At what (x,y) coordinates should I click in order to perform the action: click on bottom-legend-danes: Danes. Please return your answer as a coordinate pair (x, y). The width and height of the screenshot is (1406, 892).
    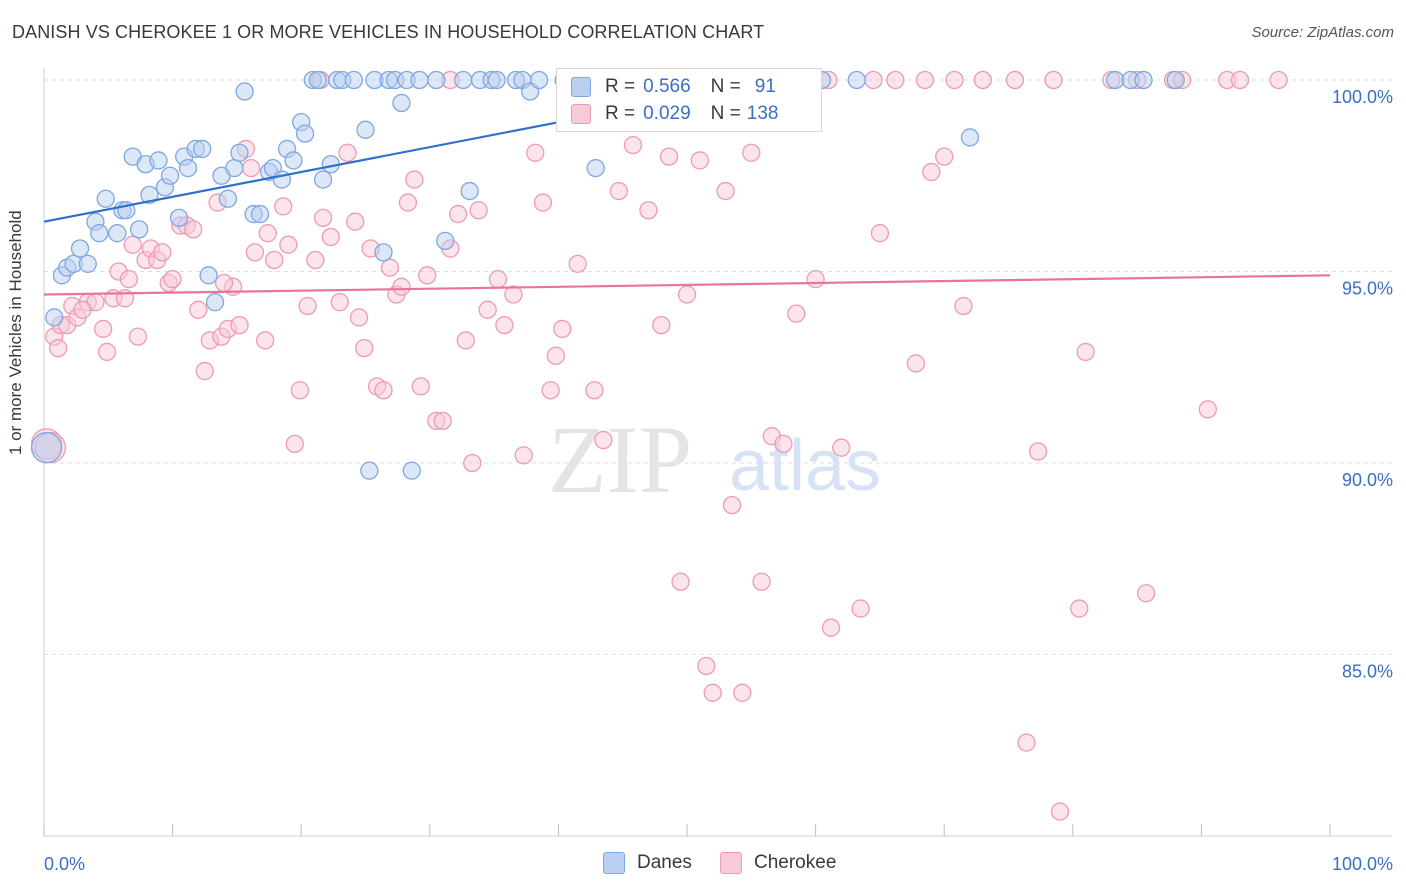
    Looking at the image, I should click on (647, 863).